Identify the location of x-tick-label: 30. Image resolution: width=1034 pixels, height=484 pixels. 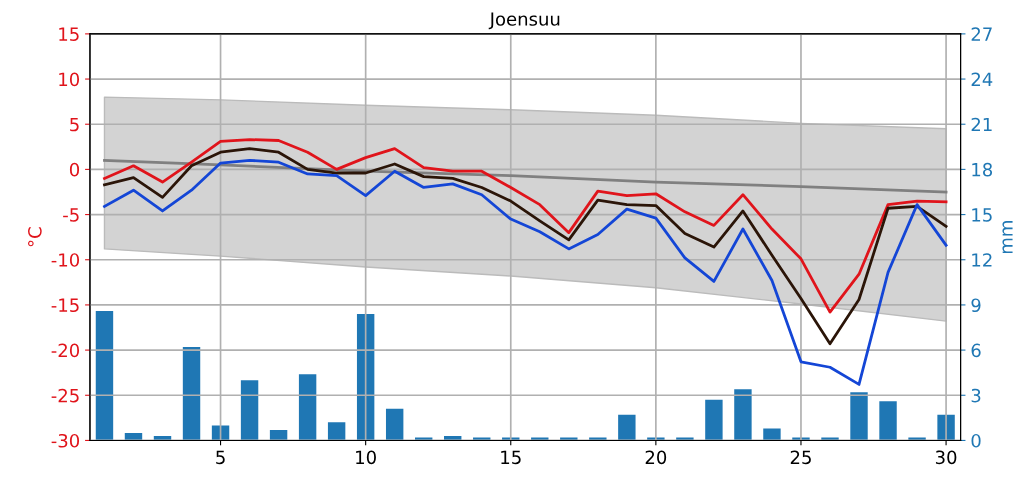
(946, 457).